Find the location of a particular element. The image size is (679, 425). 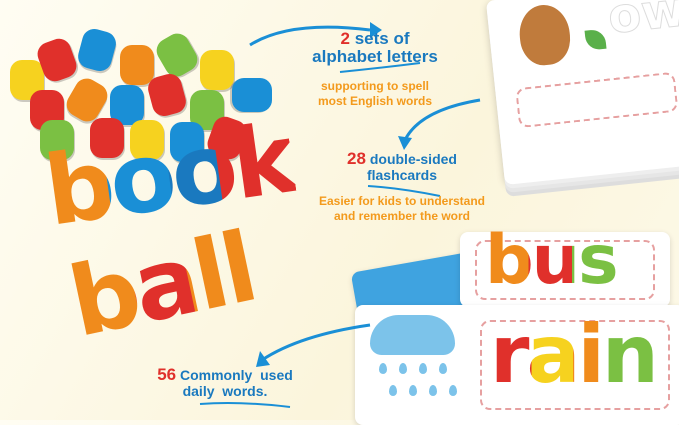

sets-desc2: most English words is located at coordinates (374, 101).